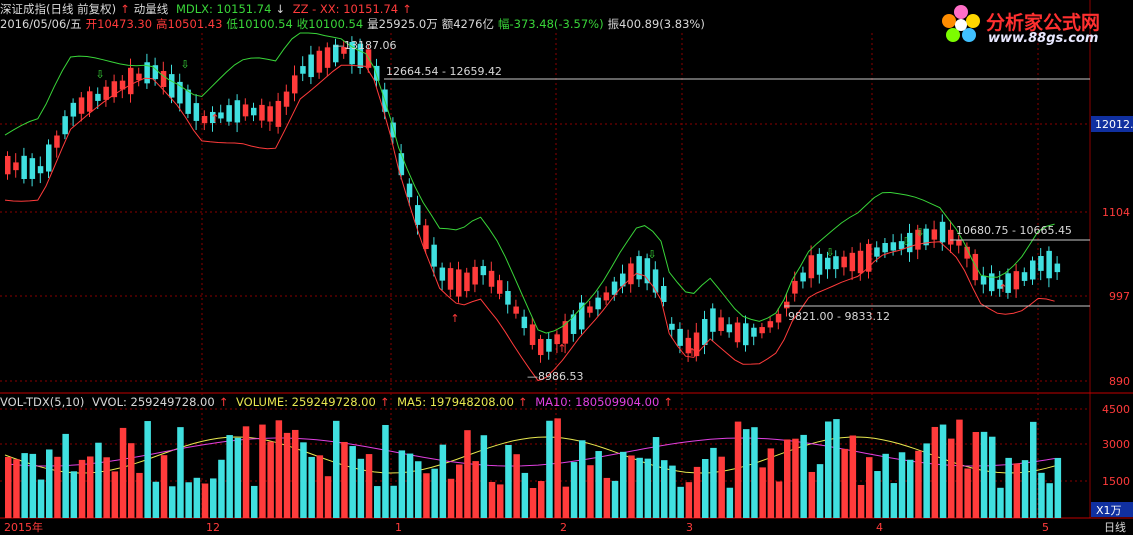 This screenshot has height=535, width=1133. I want to click on time-axis-label: 1, so click(398, 527).